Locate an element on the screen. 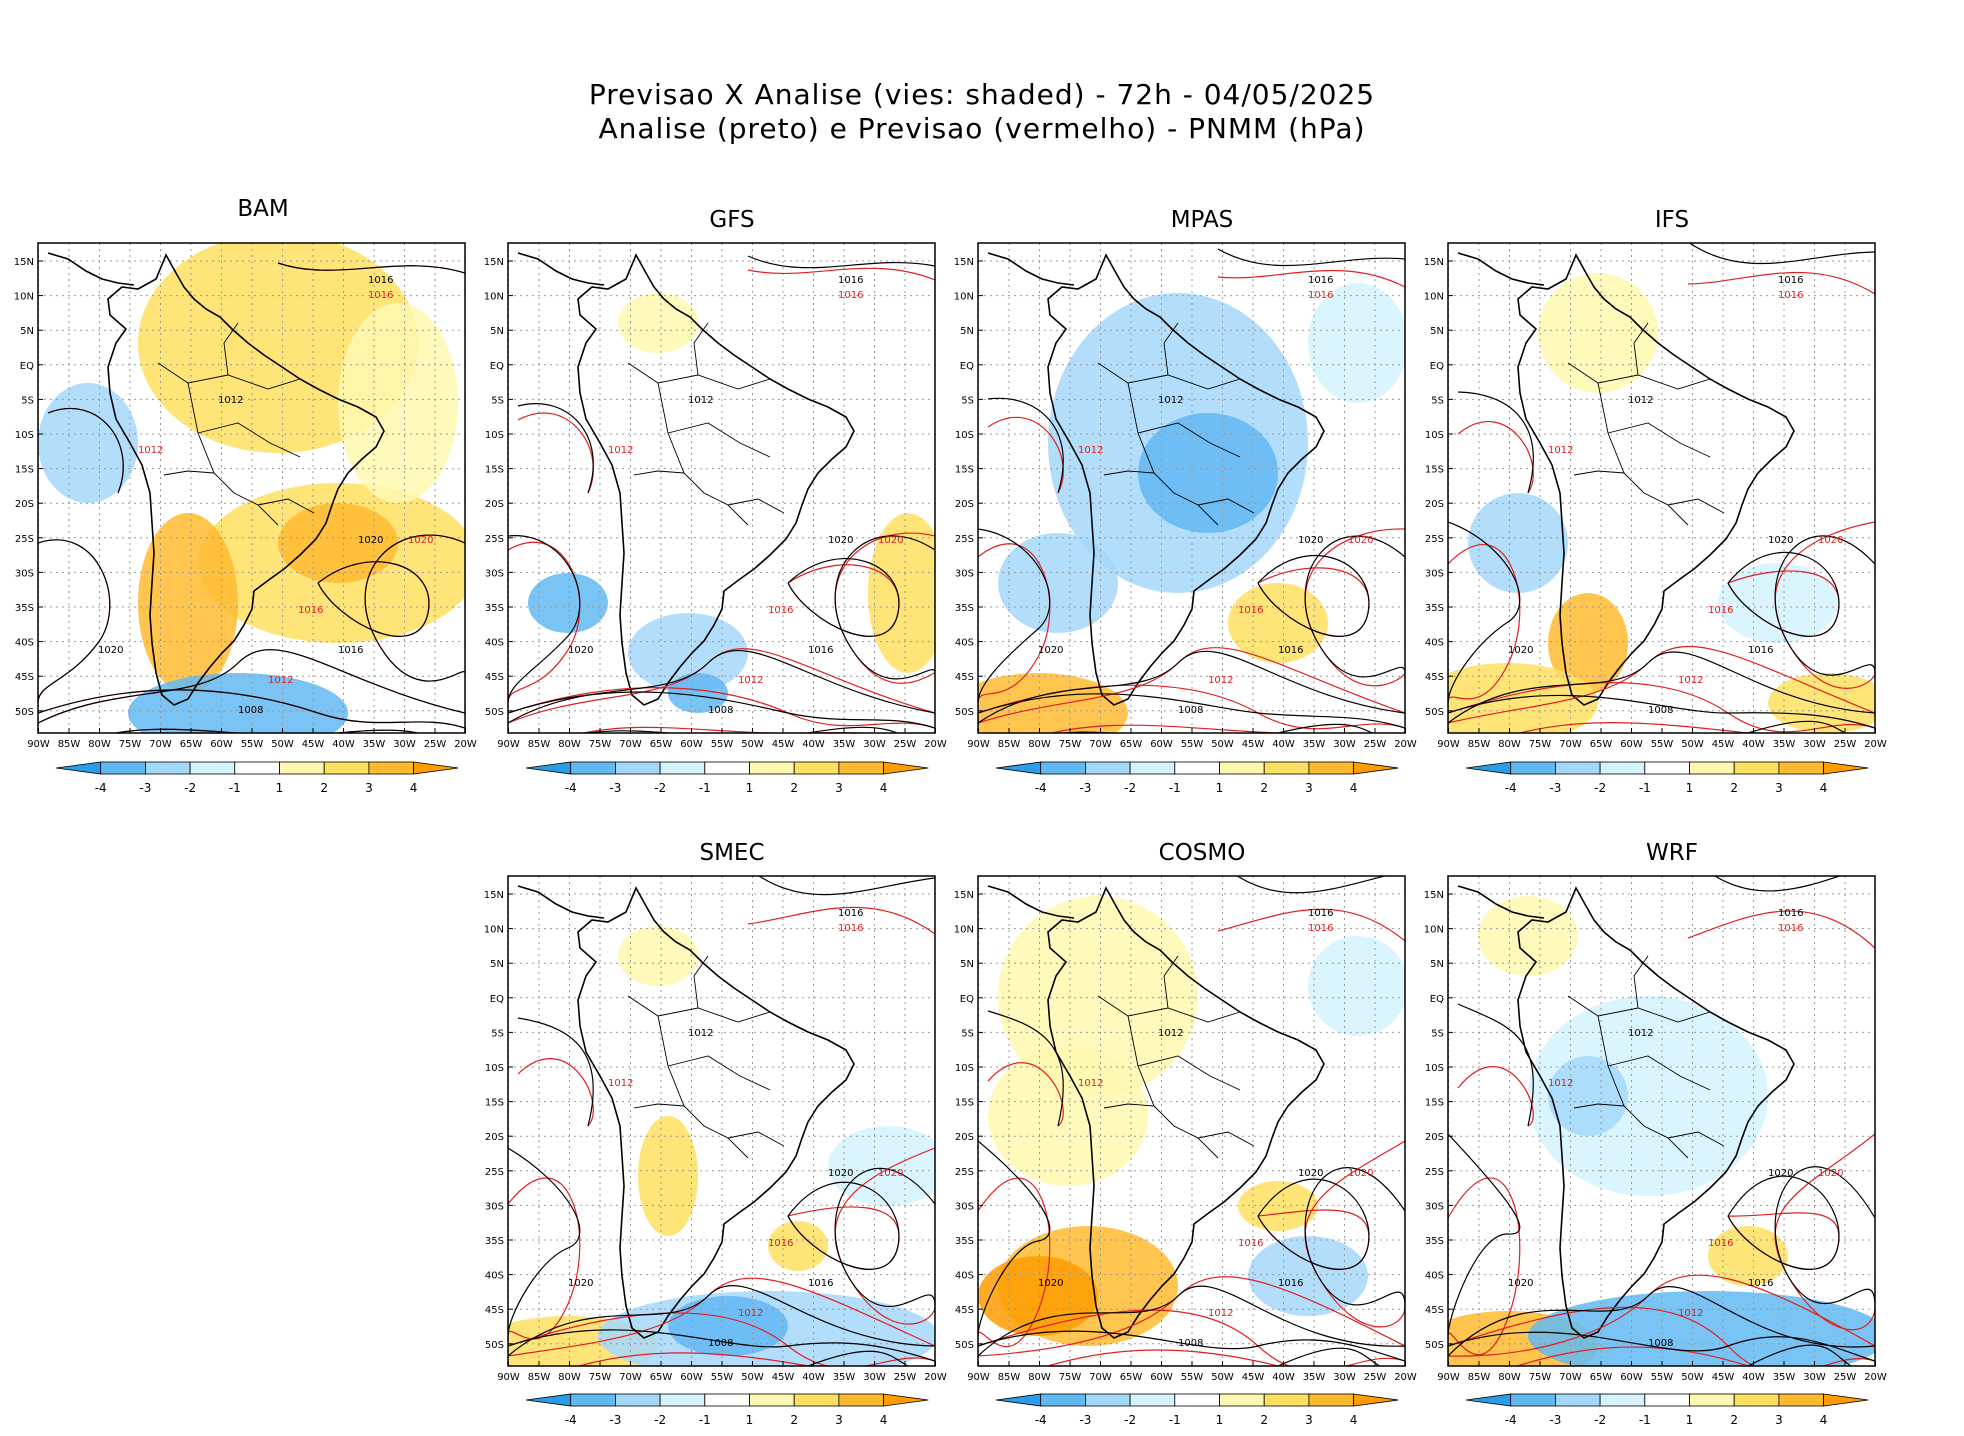  panel-title-smec: SMEC is located at coordinates (732, 853).